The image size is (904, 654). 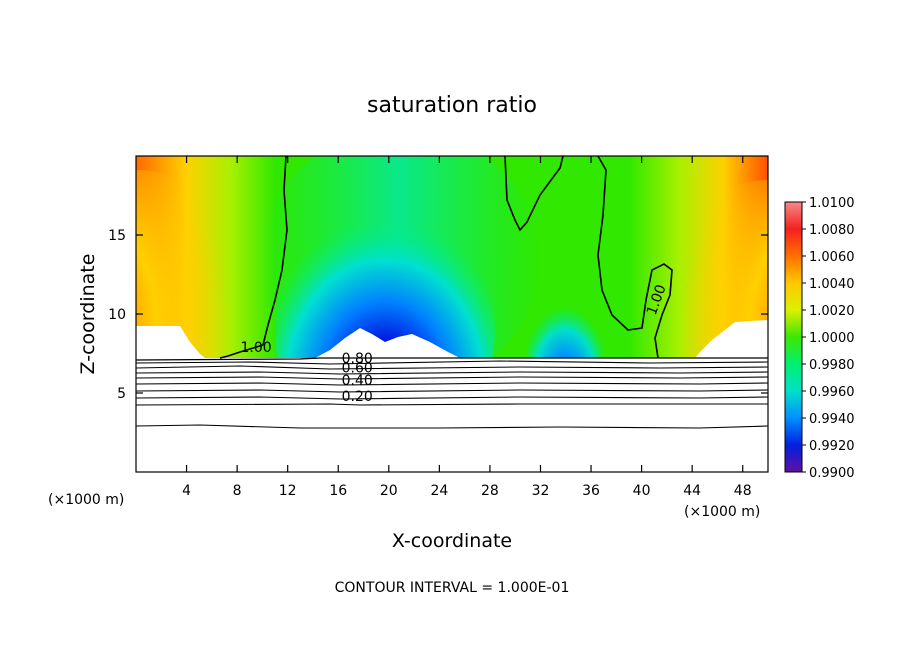 I want to click on x-tick-label: 48, so click(x=743, y=491).